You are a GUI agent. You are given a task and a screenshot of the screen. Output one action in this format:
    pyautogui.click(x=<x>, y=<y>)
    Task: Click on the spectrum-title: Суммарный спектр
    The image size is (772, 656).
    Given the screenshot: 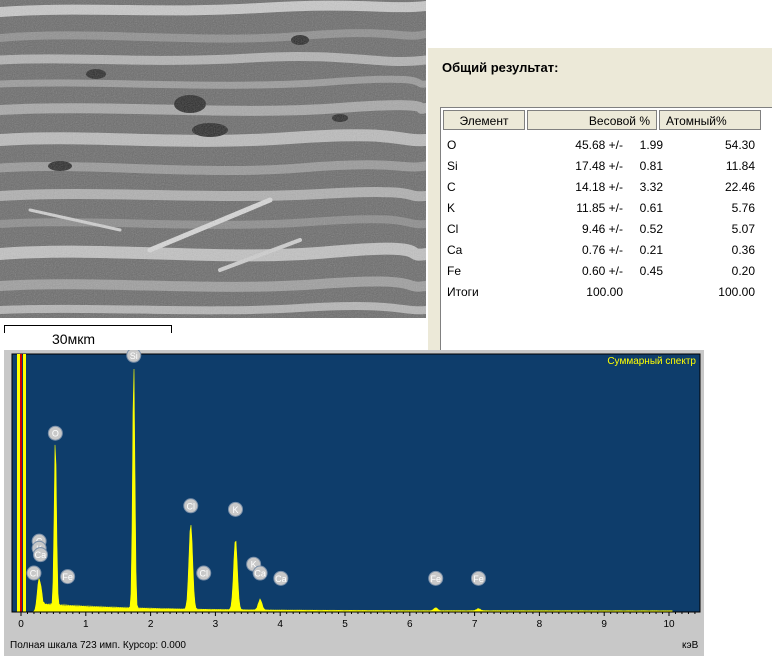 What is the action you would take?
    pyautogui.click(x=651, y=361)
    